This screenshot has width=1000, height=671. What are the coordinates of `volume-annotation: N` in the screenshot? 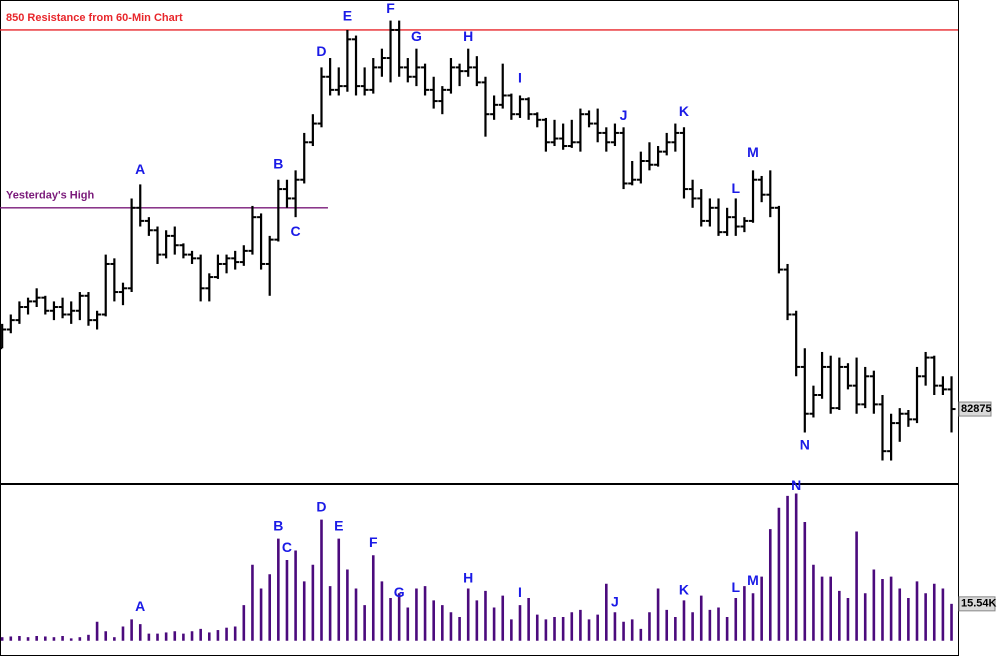 It's located at (796, 485).